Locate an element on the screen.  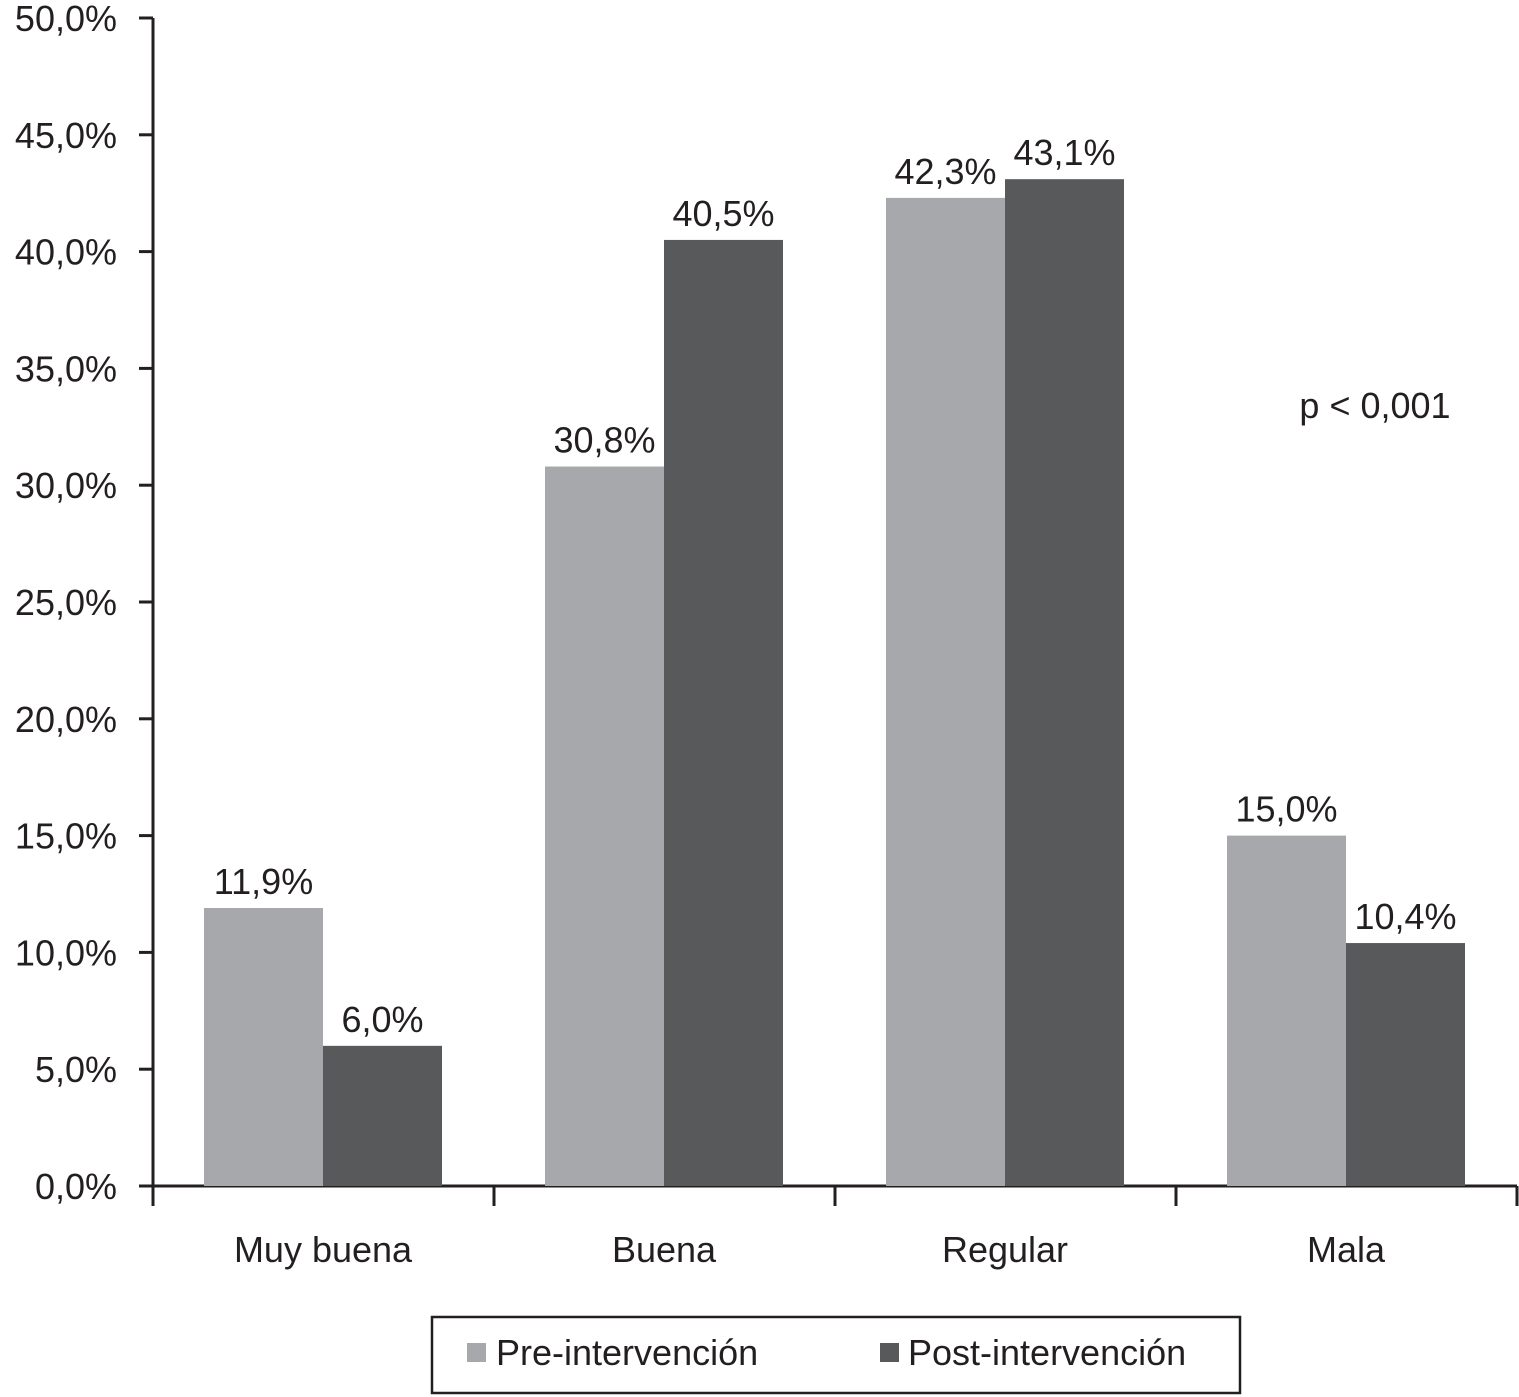
bar-value-label: 42,3% is located at coordinates (945, 171).